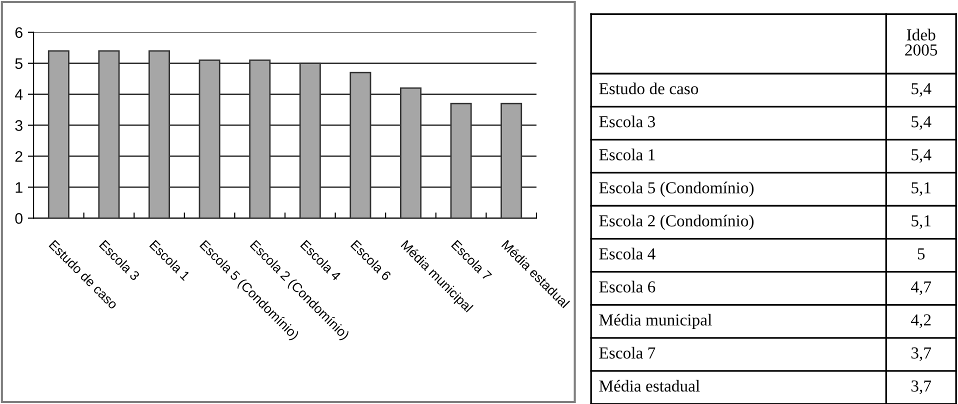  I want to click on text: 4,2, so click(921, 321).